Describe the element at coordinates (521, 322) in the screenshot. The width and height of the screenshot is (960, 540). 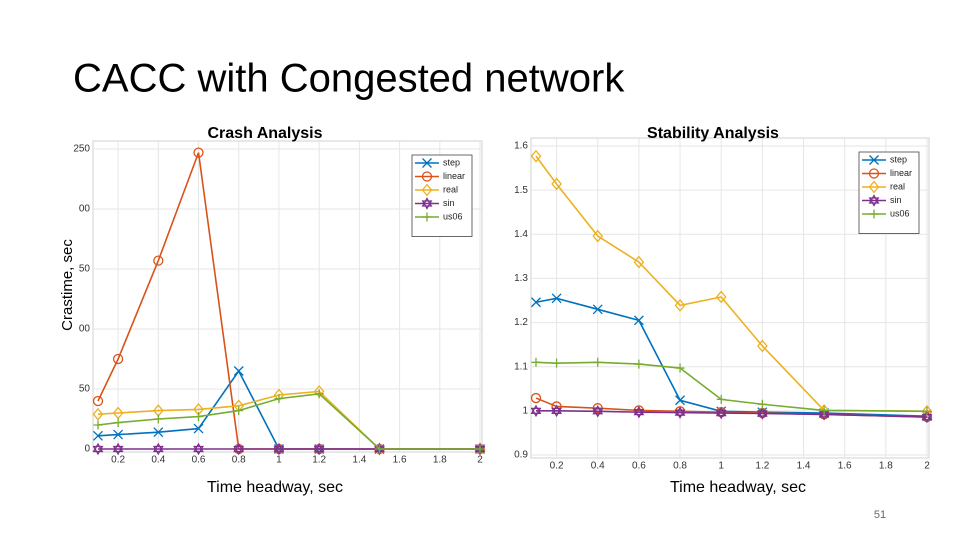
I see `y-tick-label: 1.2` at that location.